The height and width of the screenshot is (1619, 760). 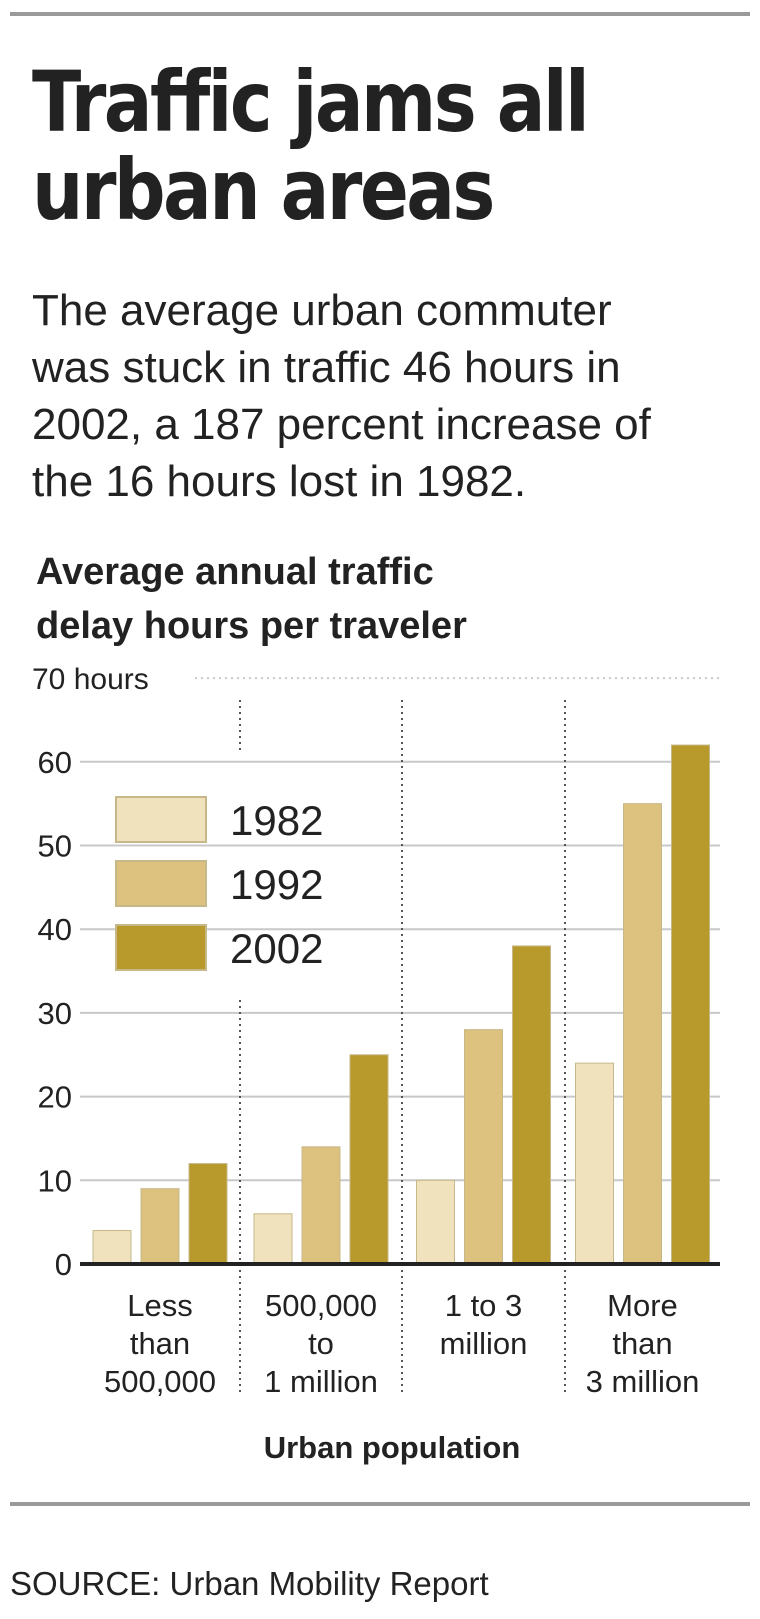 I want to click on y-tick-label: 20, so click(x=55, y=1097).